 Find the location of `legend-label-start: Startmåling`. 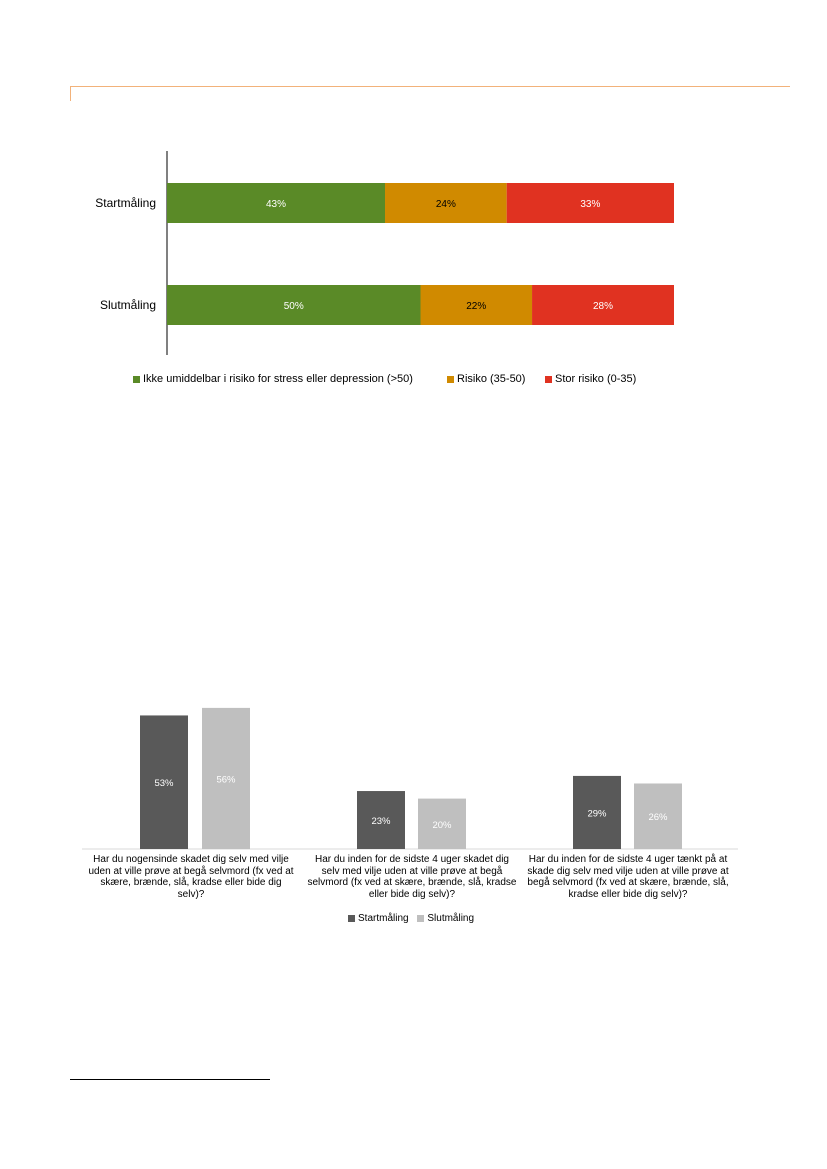

legend-label-start: Startmåling is located at coordinates (383, 918).